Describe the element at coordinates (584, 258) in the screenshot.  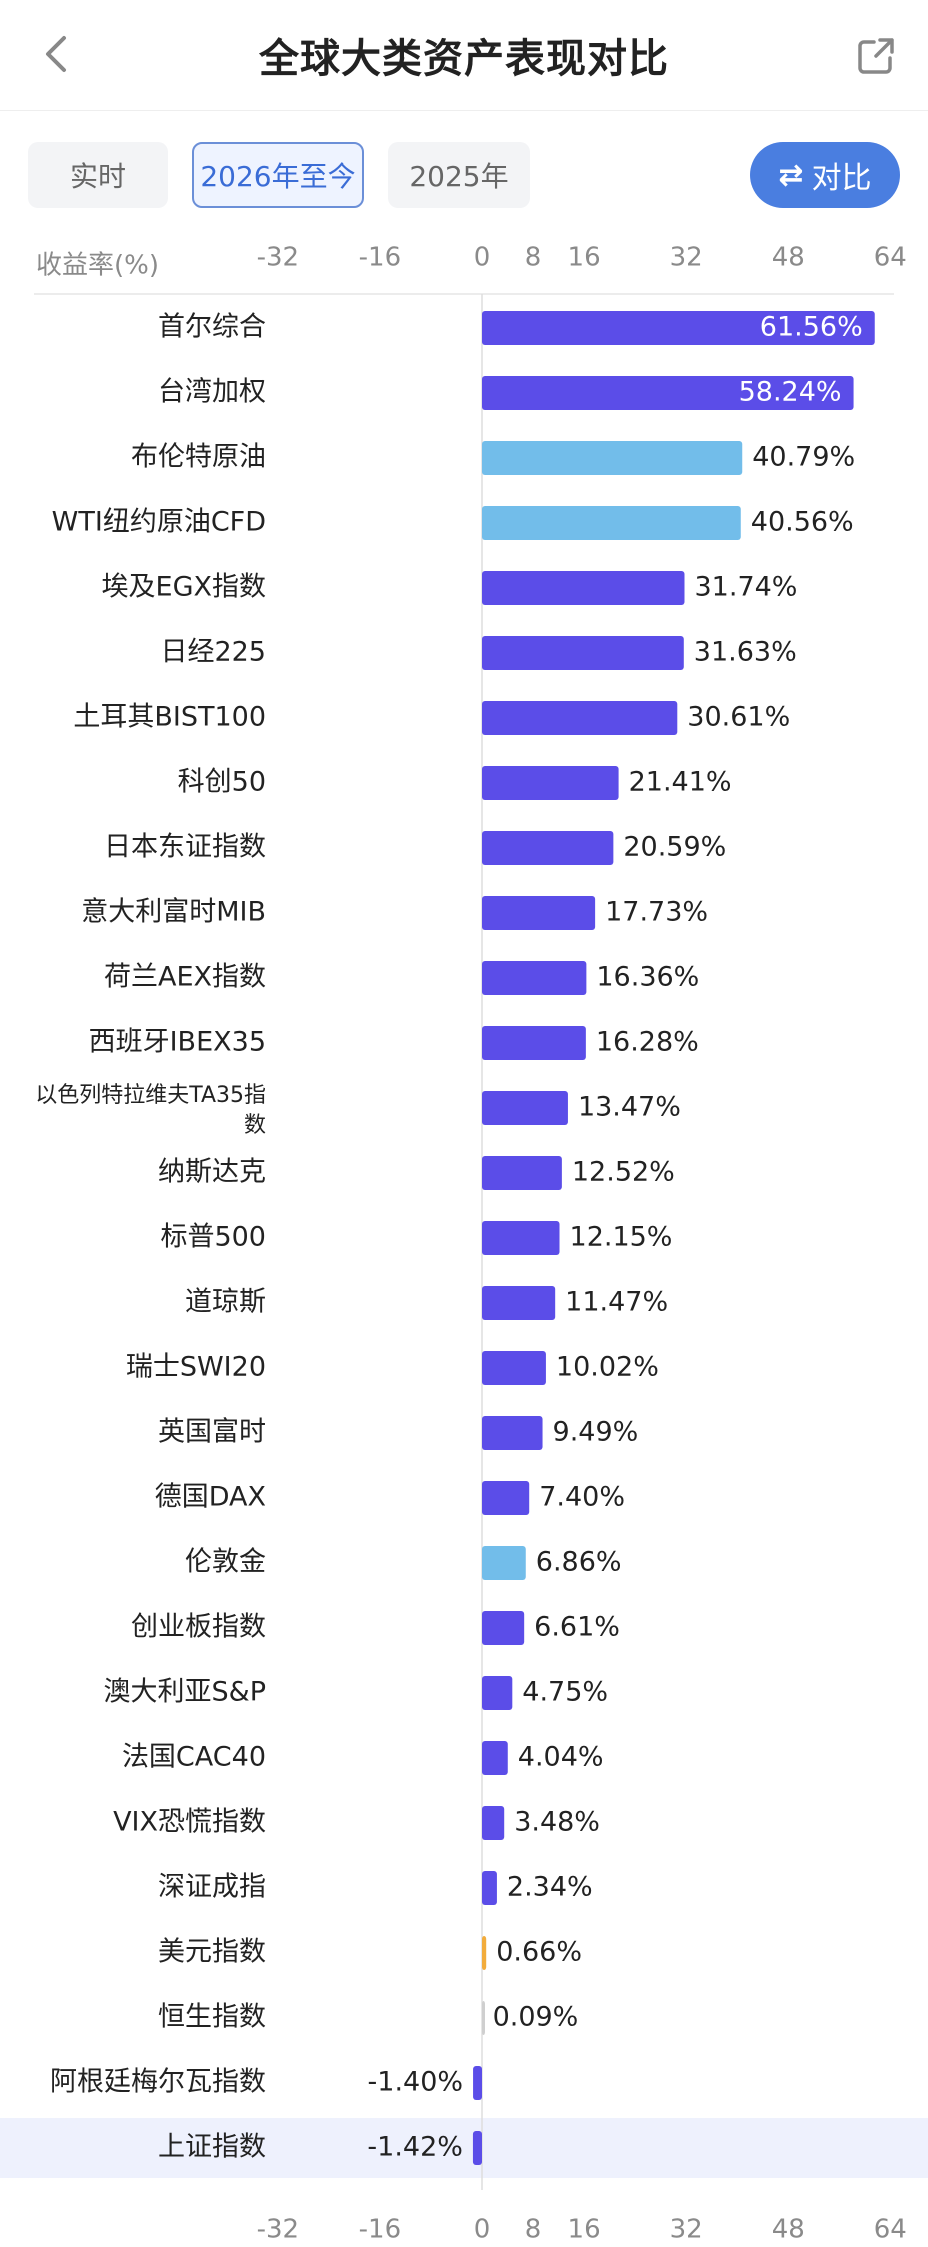
I see `x-tick-label-top: 16` at that location.